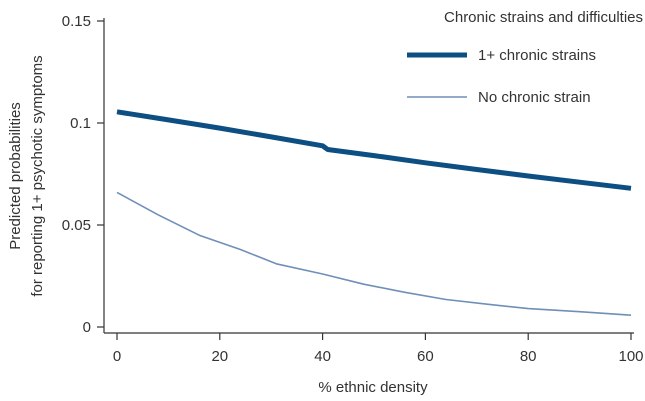 The height and width of the screenshot is (401, 645). I want to click on x-axis-title: % ethnic density, so click(373, 387).